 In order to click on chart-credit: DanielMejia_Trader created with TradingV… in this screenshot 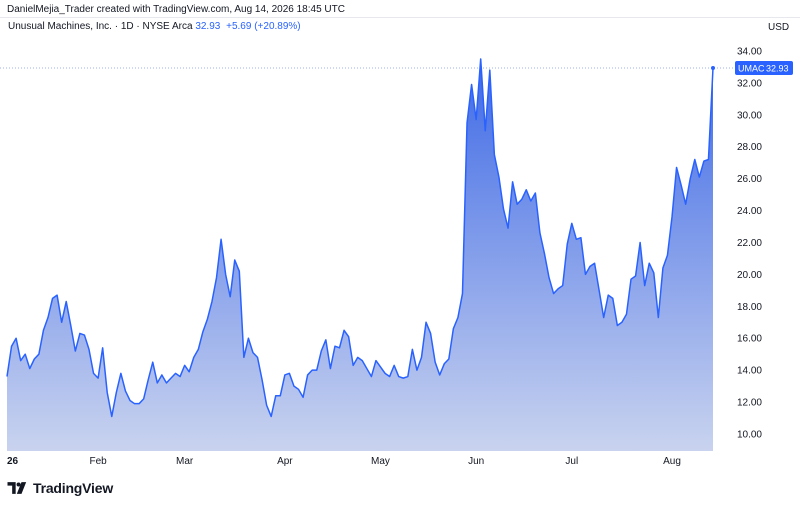, I will do `click(176, 9)`.